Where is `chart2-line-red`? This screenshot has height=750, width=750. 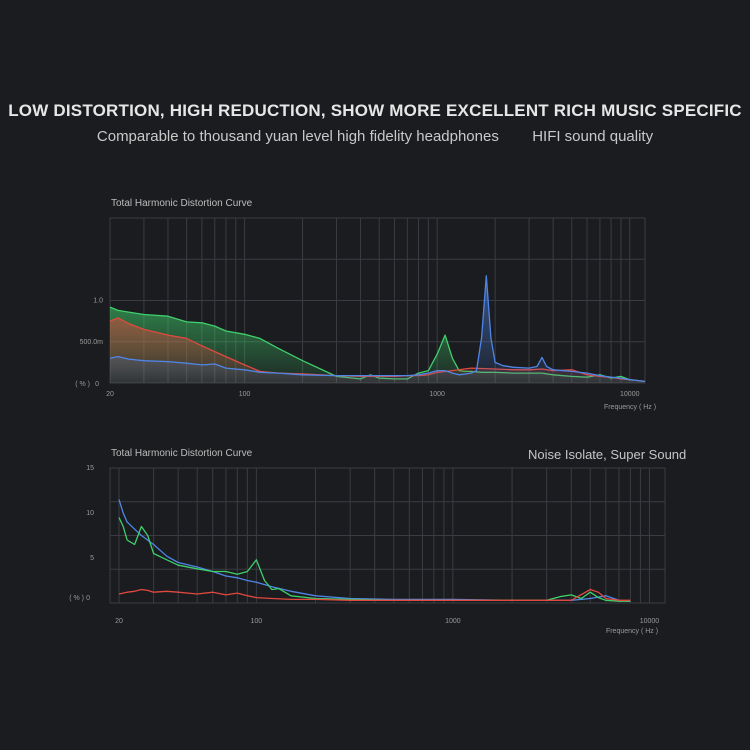
chart2-line-red is located at coordinates (374, 594).